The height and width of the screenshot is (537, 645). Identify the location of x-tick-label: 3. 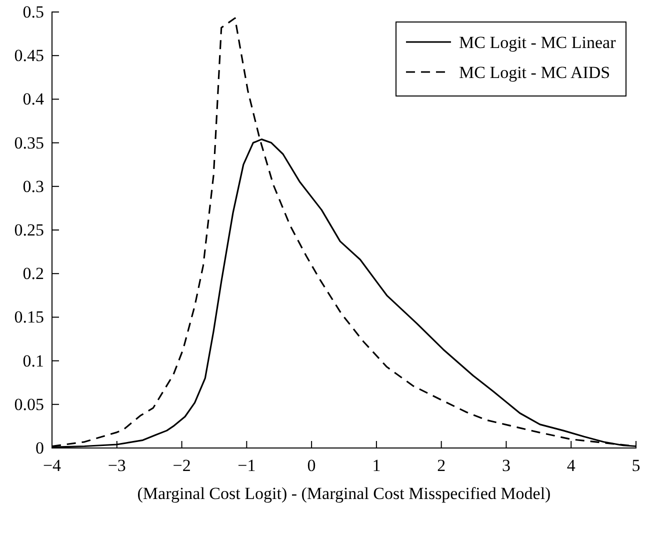
(506, 466).